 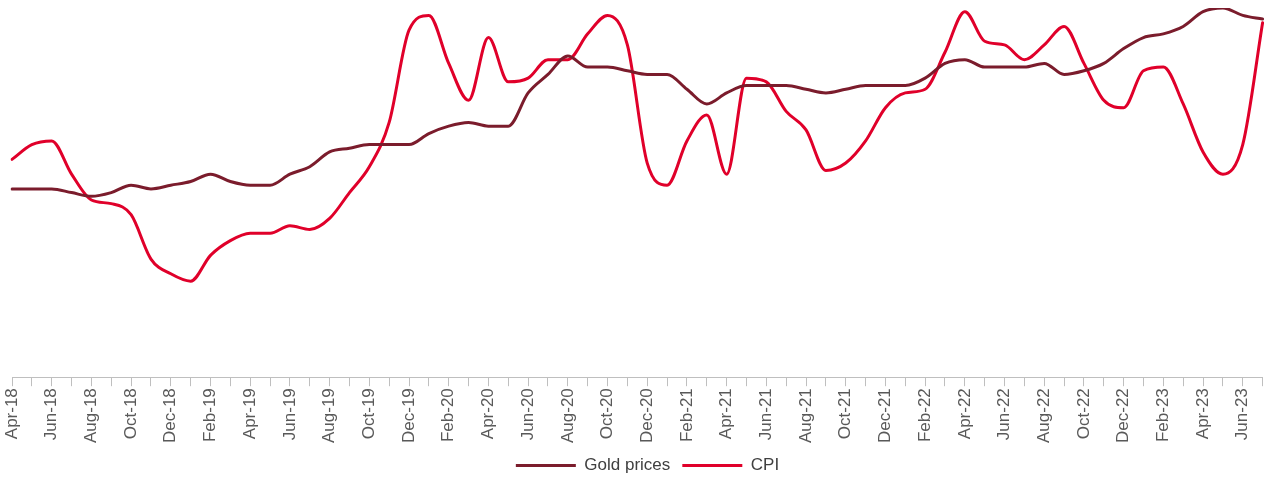 I want to click on x-tick-label: Apr-21, so click(x=726, y=414).